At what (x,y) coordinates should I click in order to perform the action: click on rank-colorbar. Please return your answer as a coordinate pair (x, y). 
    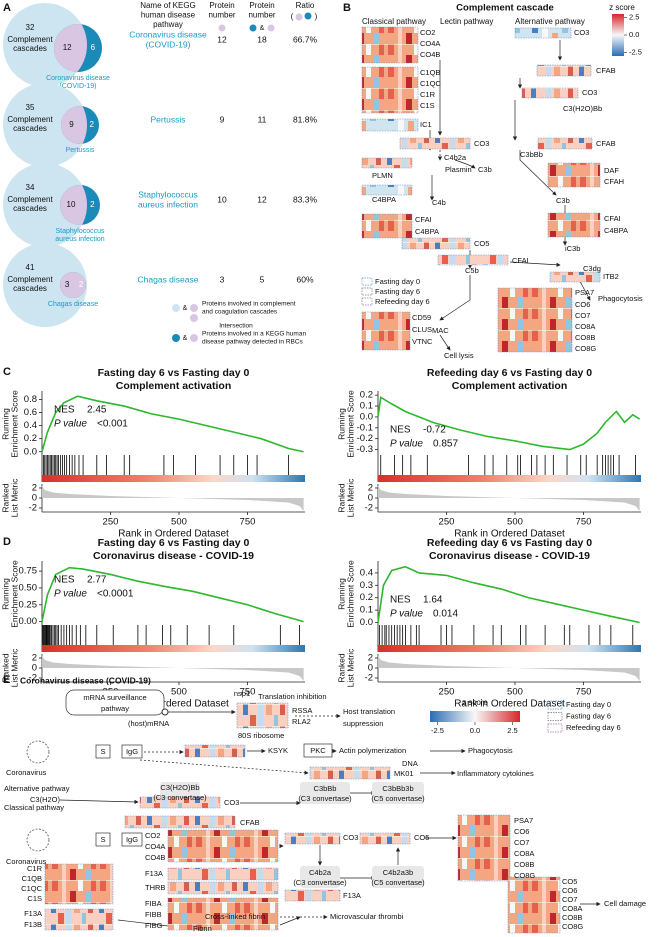
    Looking at the image, I should click on (173, 478).